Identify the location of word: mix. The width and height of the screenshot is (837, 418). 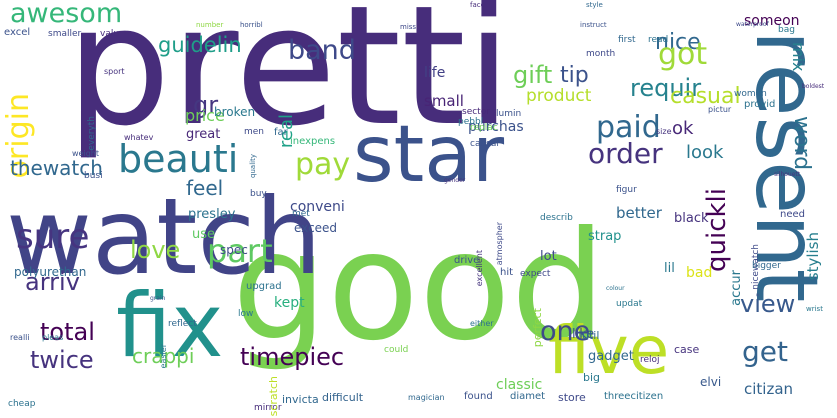
(798, 57).